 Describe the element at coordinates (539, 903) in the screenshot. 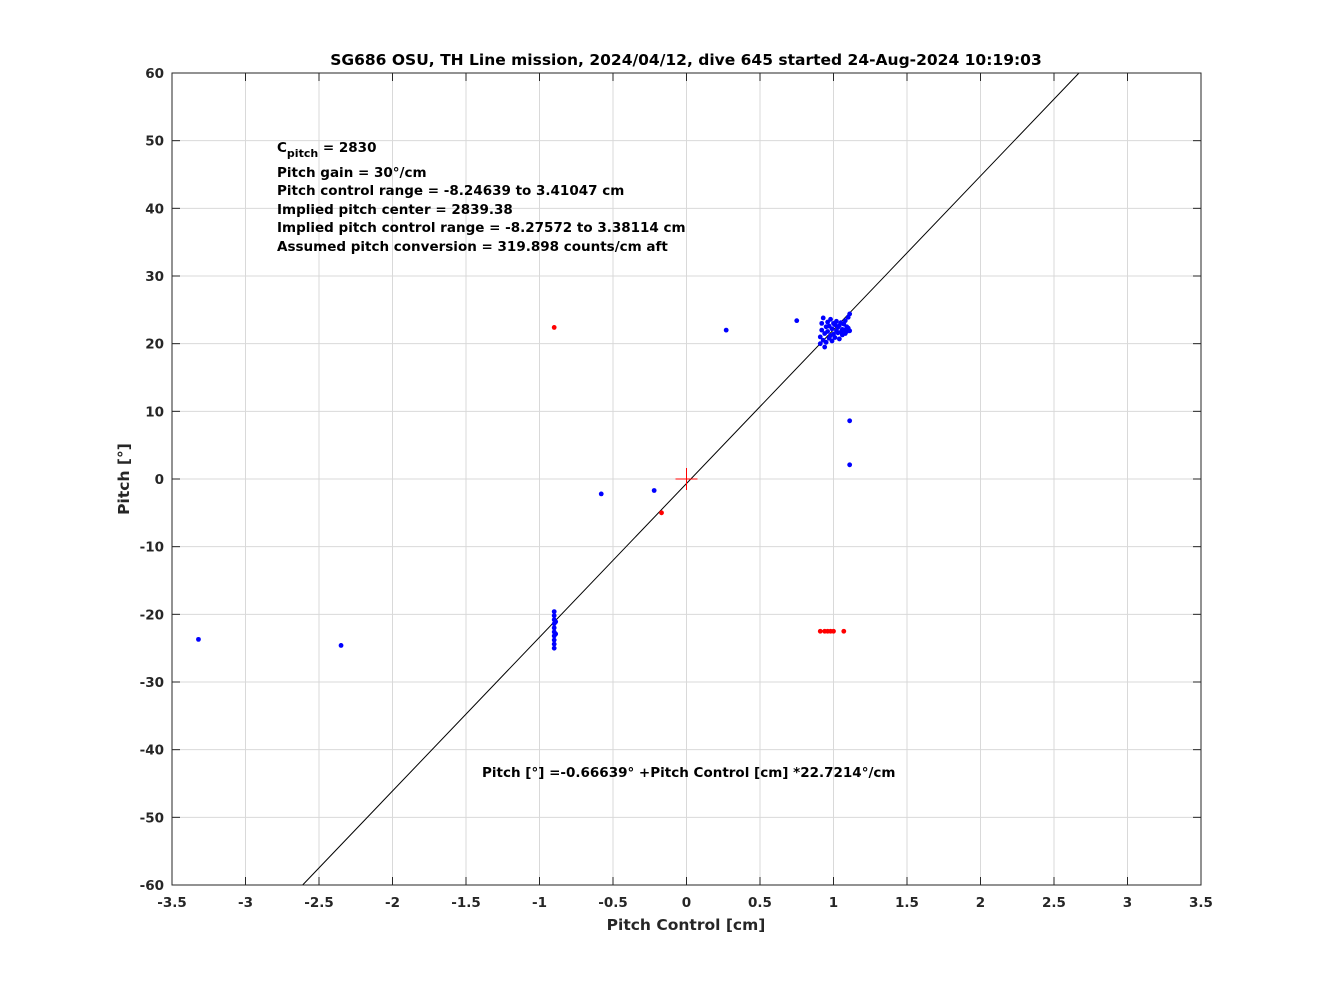

I see `x-tick-label: -1` at that location.